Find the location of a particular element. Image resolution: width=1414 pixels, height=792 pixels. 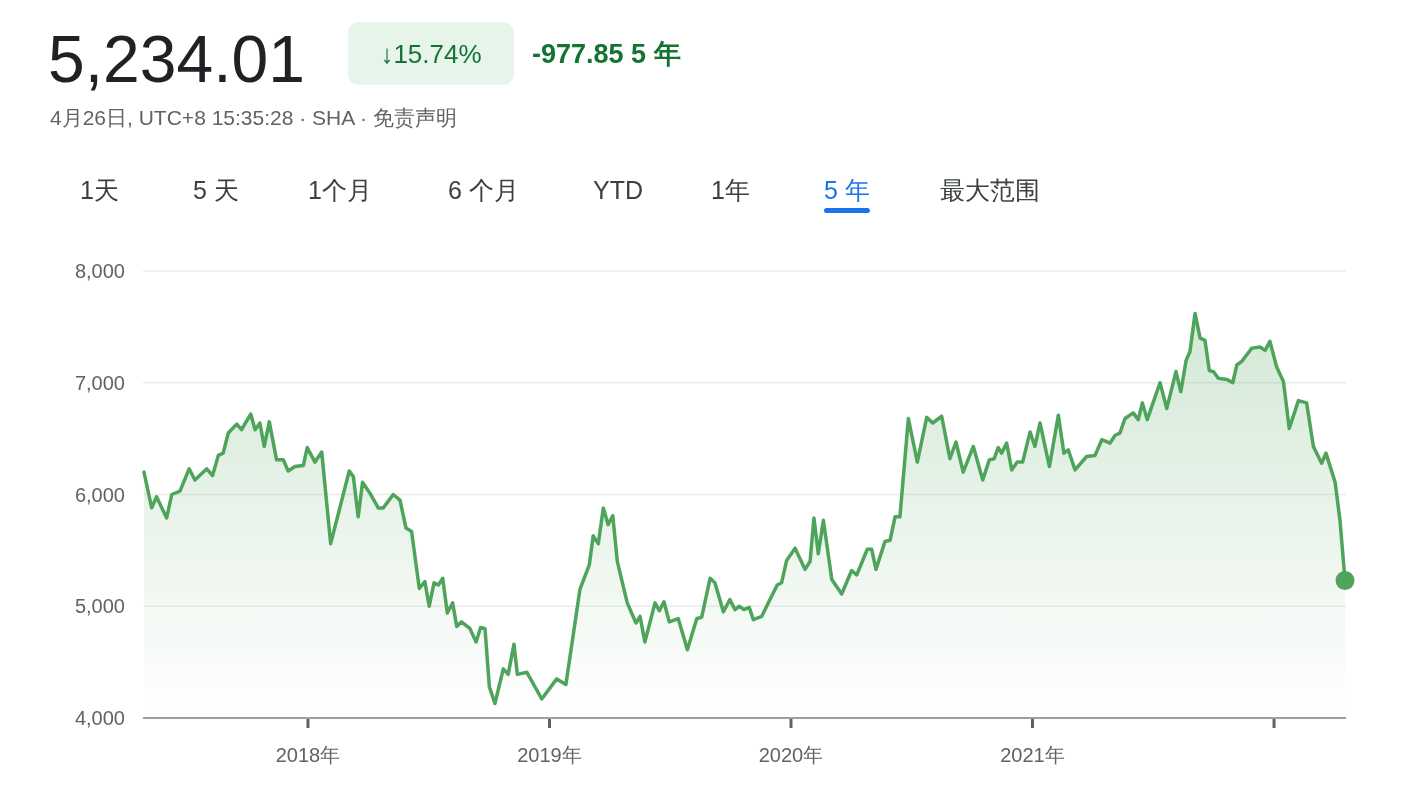

subtitle: 4月26日, UTC+8 15:35:28 · SHA · 免责声明 is located at coordinates (253, 117).